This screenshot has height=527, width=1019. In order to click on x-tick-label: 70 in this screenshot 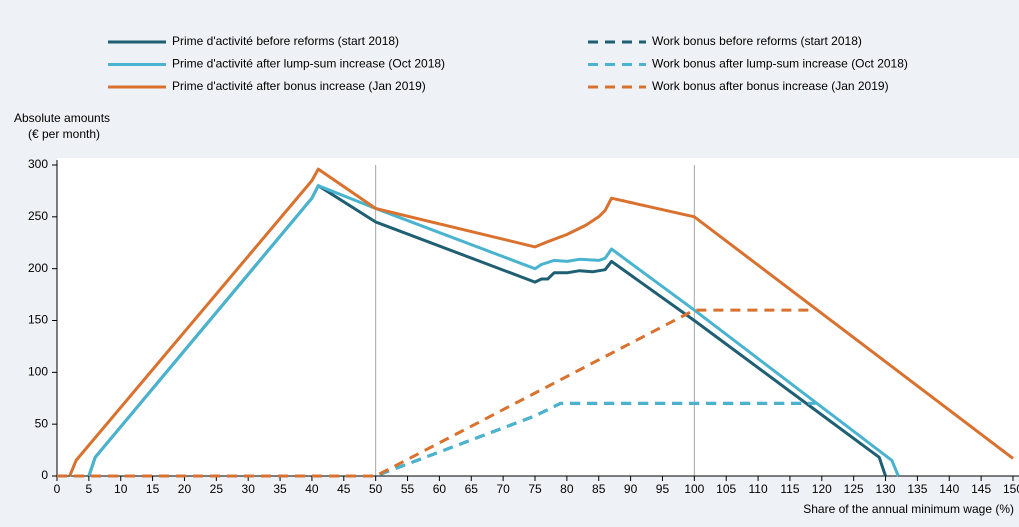, I will do `click(503, 489)`.